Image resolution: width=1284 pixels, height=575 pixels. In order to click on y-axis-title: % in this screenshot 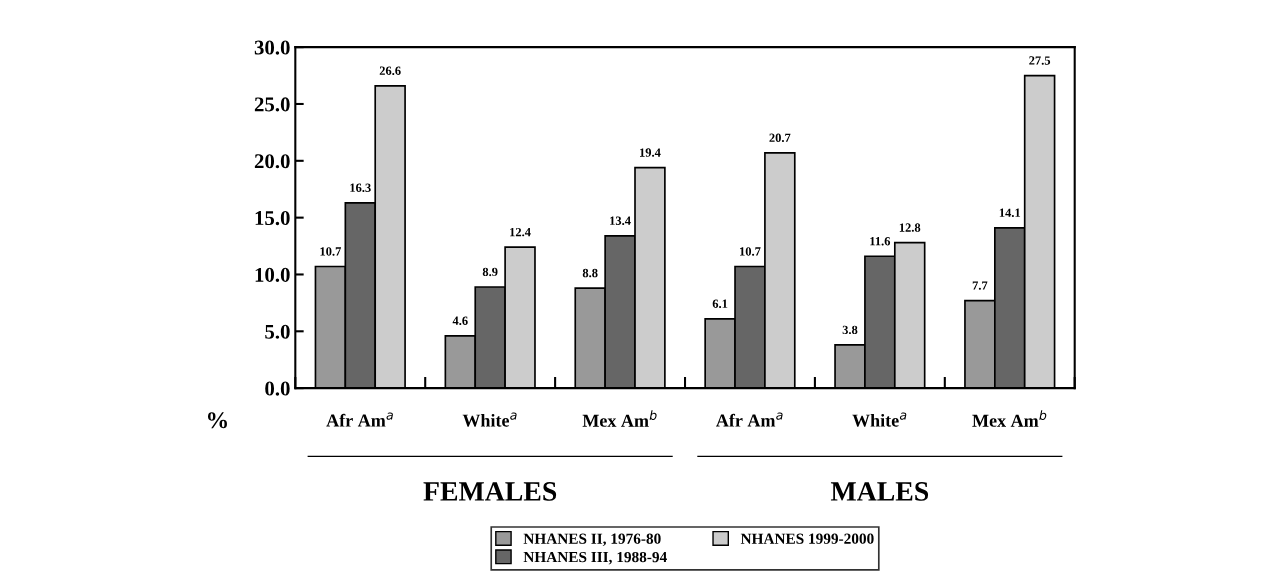, I will do `click(217, 420)`.